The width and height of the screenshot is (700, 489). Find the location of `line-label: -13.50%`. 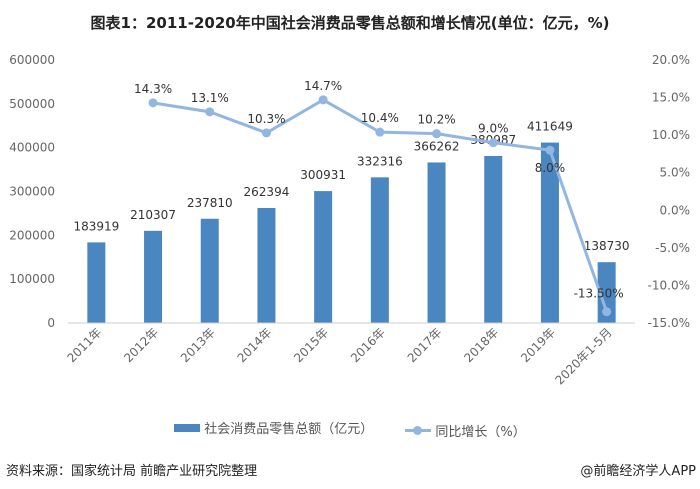

line-label: -13.50% is located at coordinates (599, 294).